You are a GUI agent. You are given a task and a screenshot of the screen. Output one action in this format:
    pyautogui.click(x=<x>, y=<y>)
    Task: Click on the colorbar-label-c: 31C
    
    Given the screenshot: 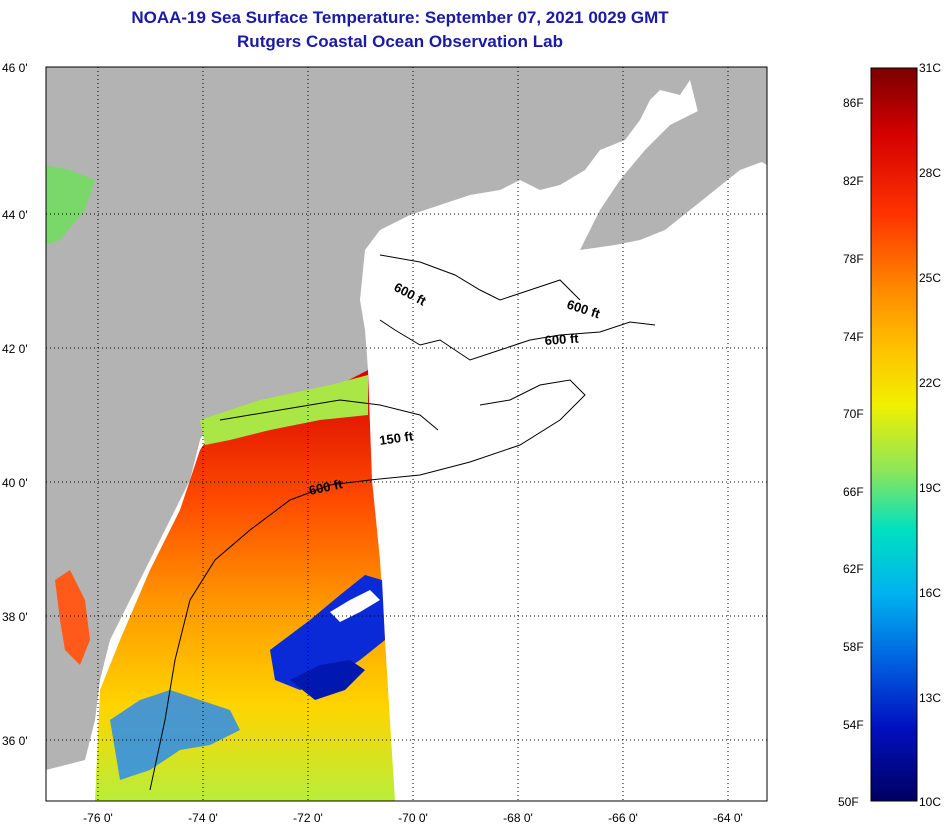 What is the action you would take?
    pyautogui.click(x=930, y=68)
    